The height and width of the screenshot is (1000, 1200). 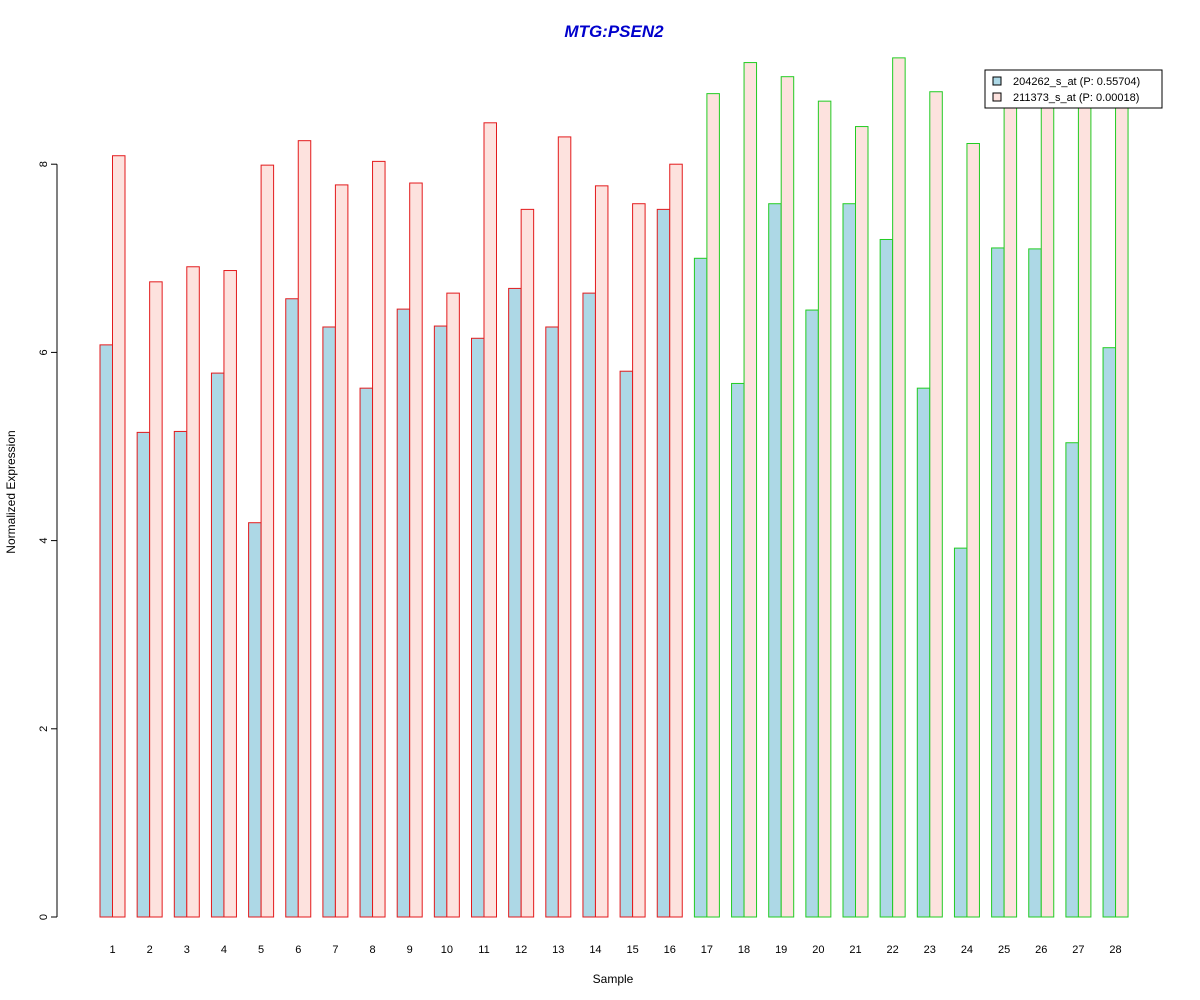 I want to click on y-tick-label: 6, so click(x=44, y=352).